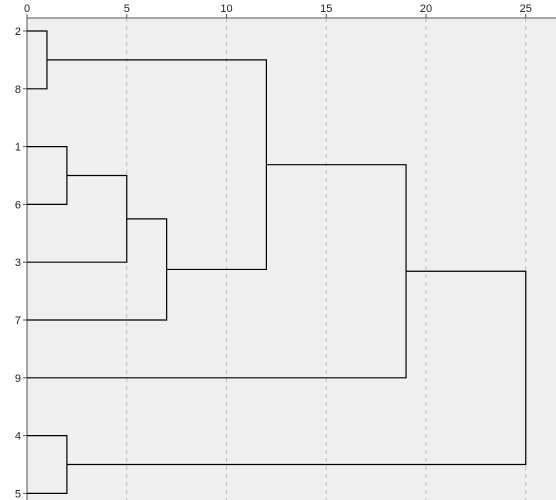 Image resolution: width=556 pixels, height=500 pixels. What do you see at coordinates (18, 148) in the screenshot?
I see `leaf-label-1: 1` at bounding box center [18, 148].